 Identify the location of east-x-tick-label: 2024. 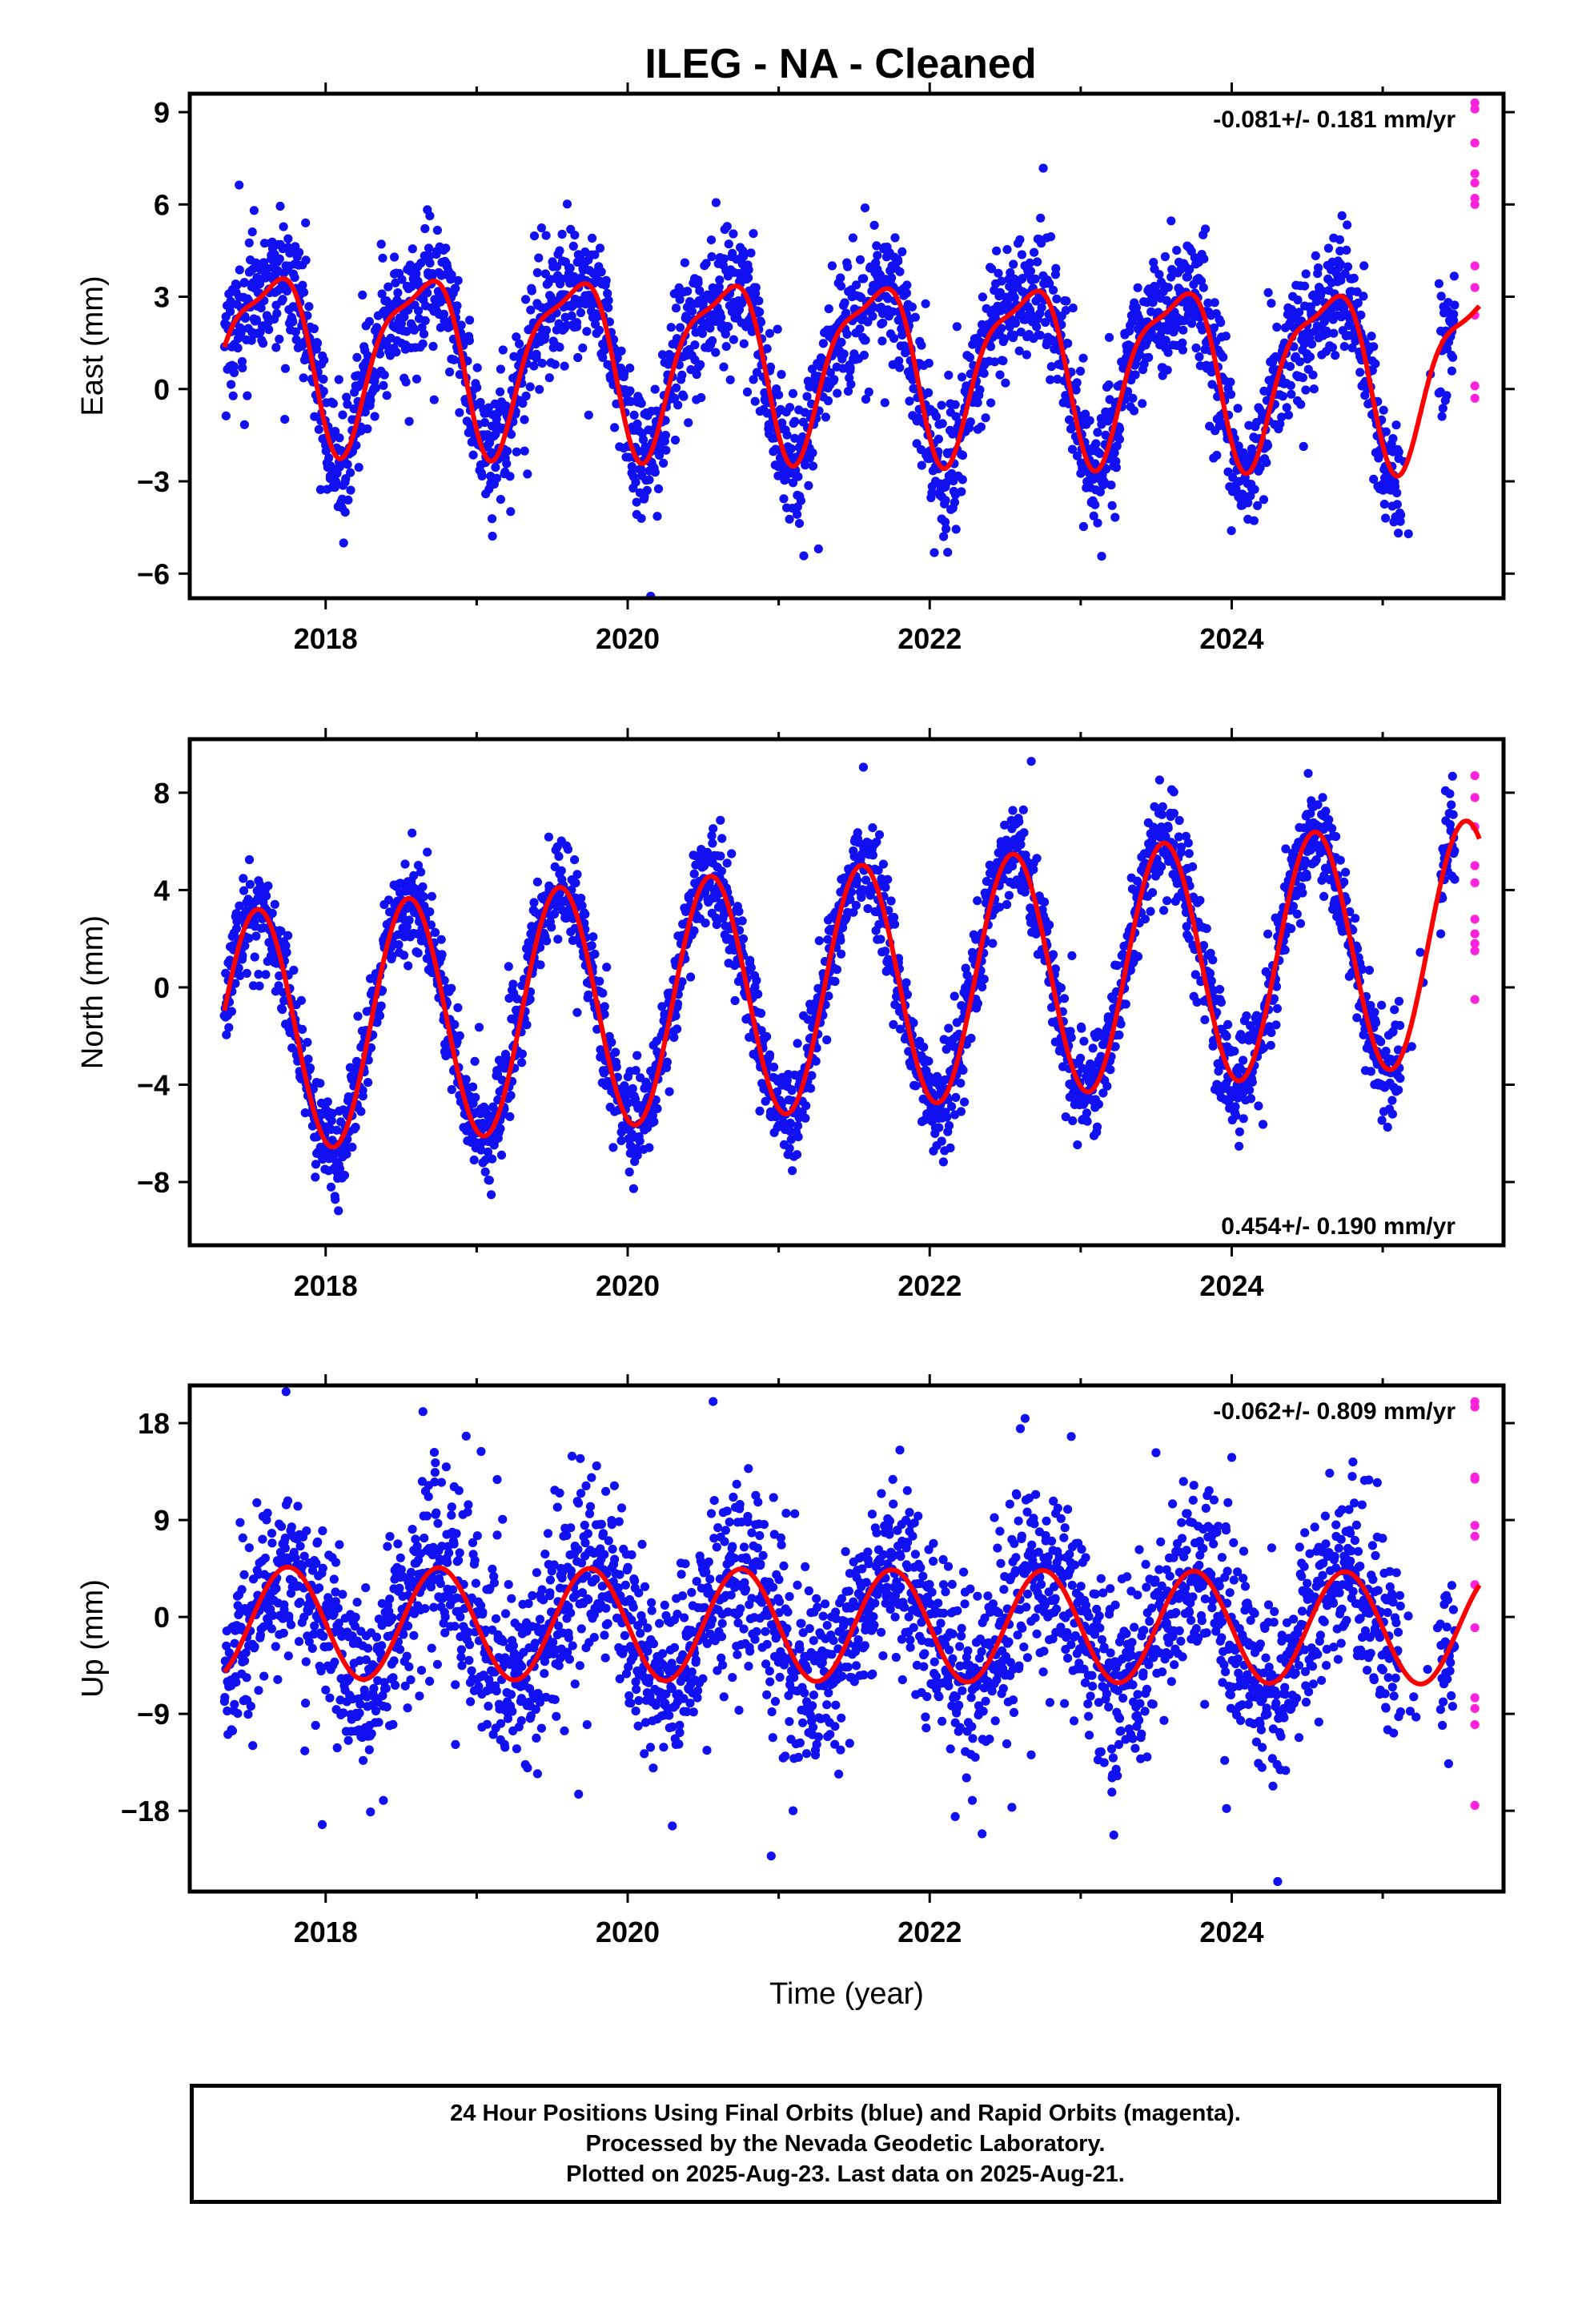
(1231, 638).